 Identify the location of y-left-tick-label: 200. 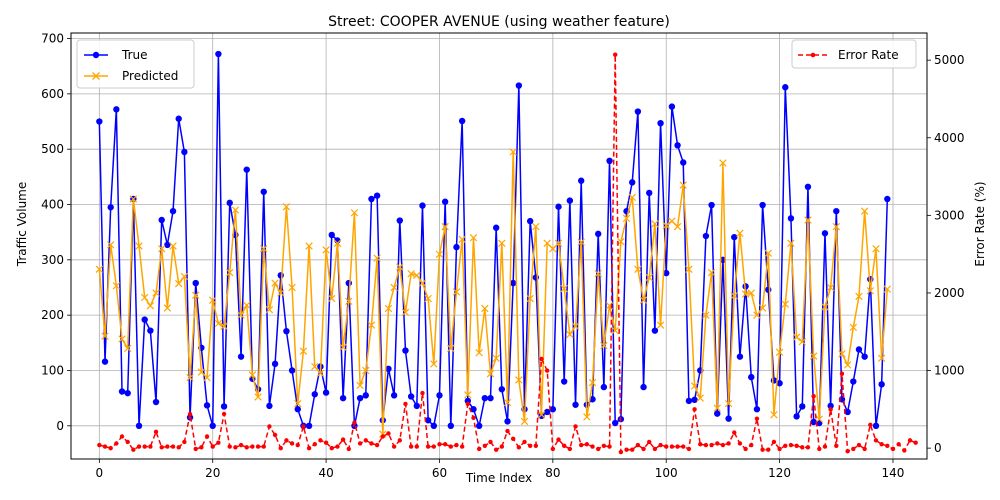
(52, 315).